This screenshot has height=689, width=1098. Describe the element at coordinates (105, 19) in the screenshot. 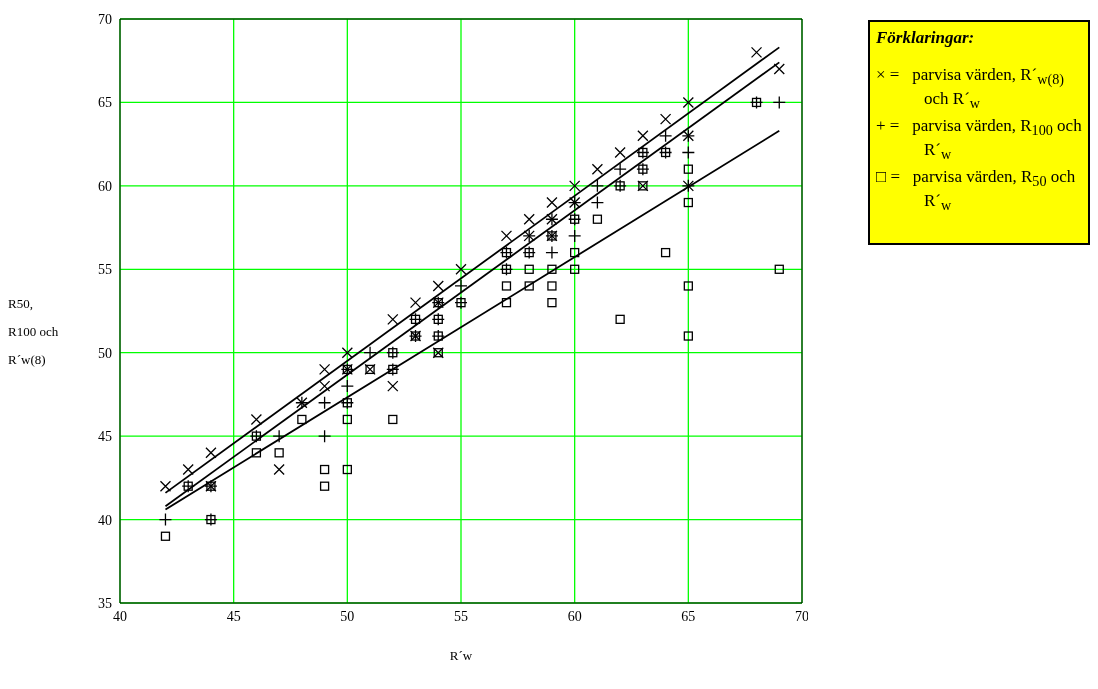

I see `y-tick-label: 70` at that location.